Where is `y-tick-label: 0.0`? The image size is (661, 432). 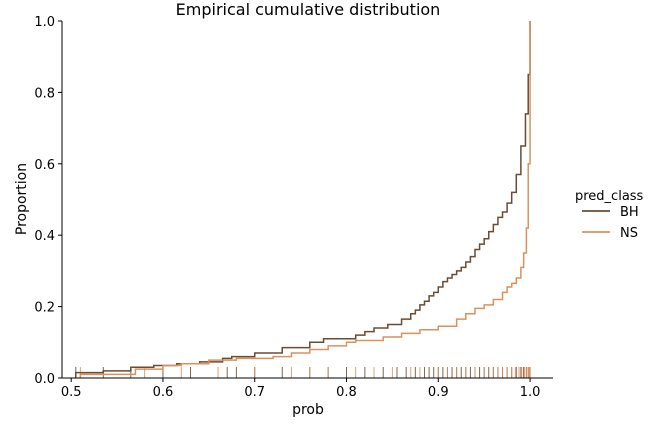
y-tick-label: 0.0 is located at coordinates (44, 379).